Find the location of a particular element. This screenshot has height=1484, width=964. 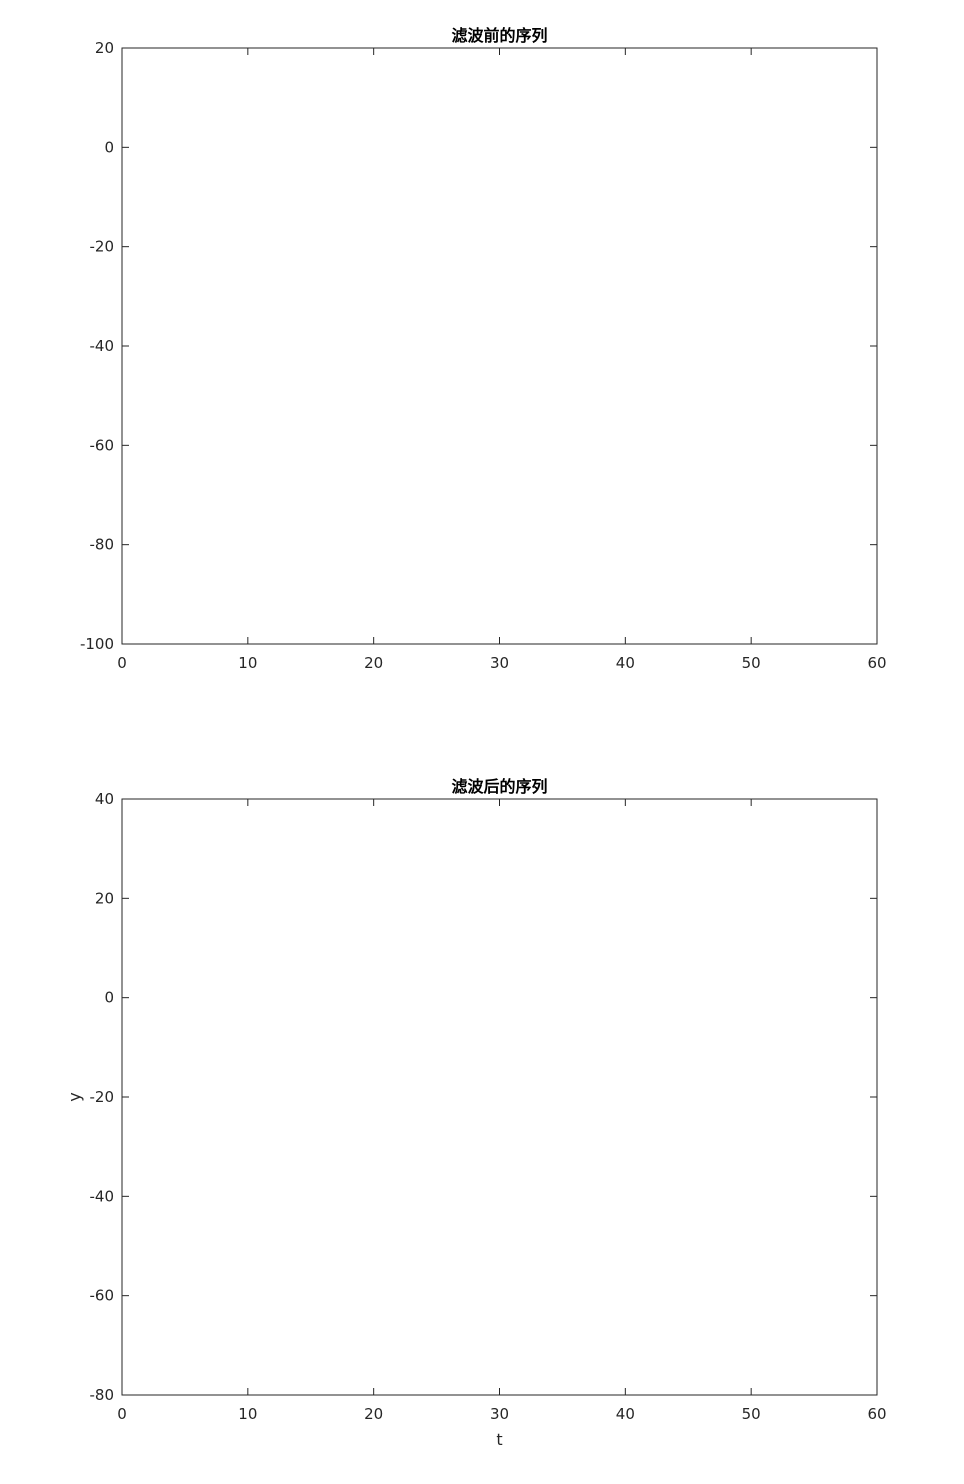

chart-title: 滤波后的序列 is located at coordinates (499, 786).